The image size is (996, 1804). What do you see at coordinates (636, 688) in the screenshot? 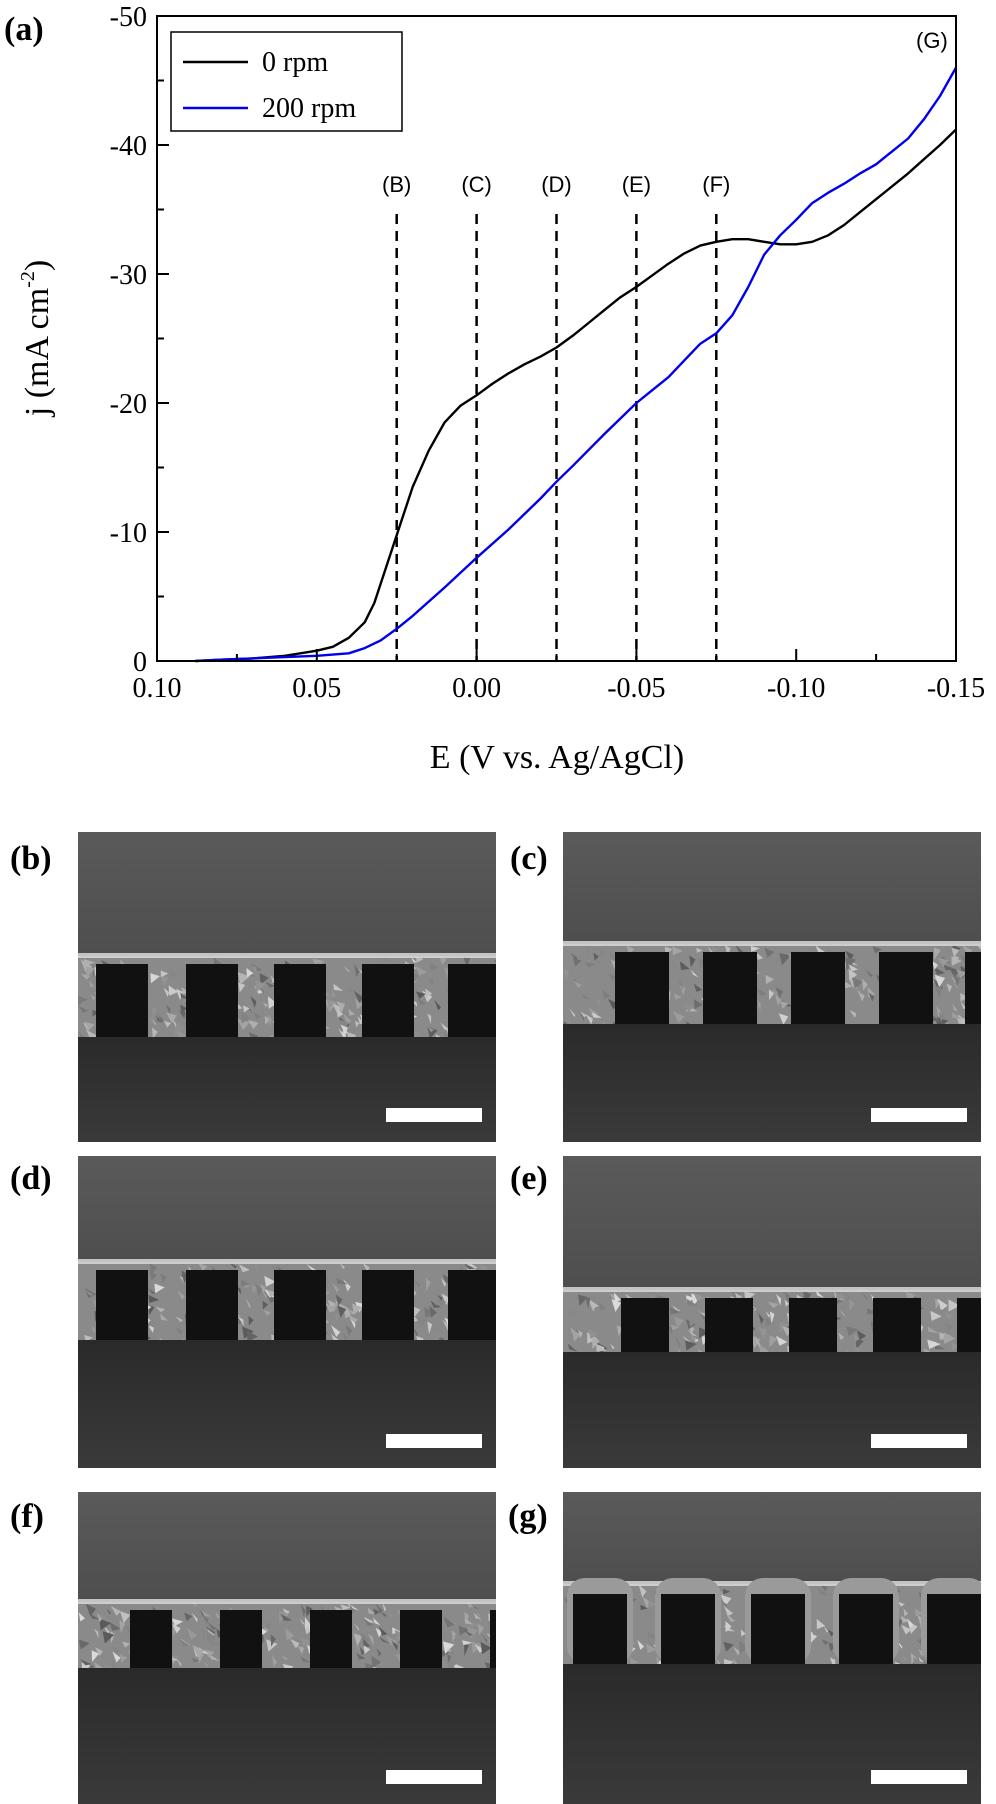
I see `x-tick-label: -0.05` at bounding box center [636, 688].